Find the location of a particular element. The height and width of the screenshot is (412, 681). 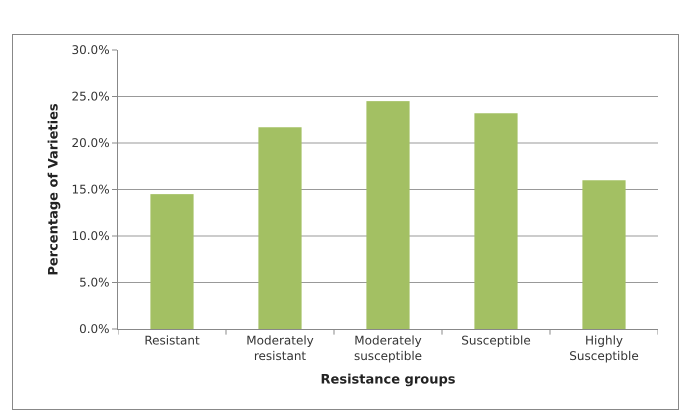

x-tick-label: Moderately resistant is located at coordinates (280, 348).